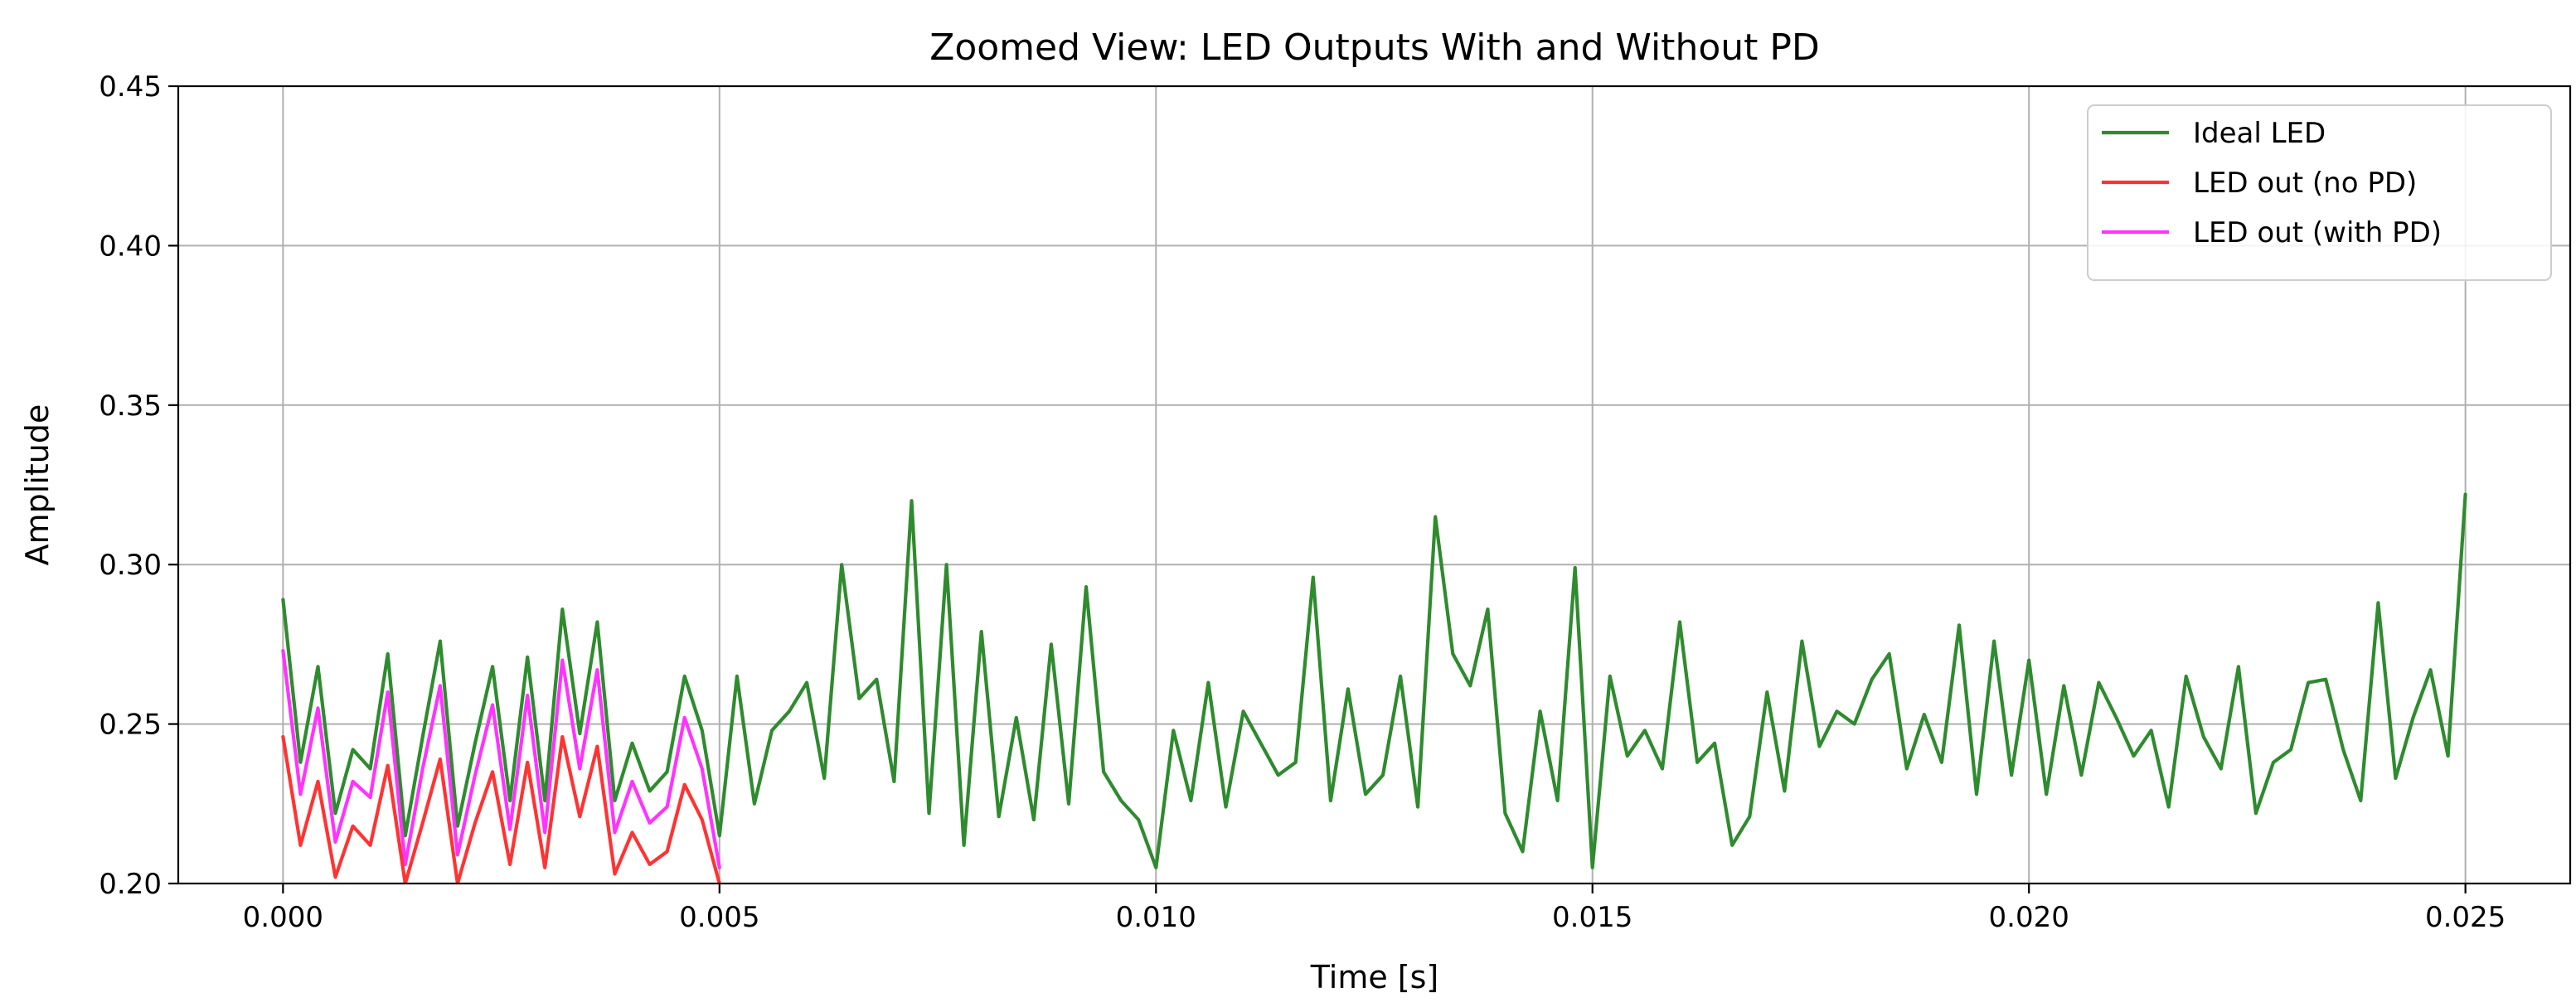 Image resolution: width=2576 pixels, height=1007 pixels. Describe the element at coordinates (2029, 918) in the screenshot. I see `x-tick-label: 0.020` at that location.